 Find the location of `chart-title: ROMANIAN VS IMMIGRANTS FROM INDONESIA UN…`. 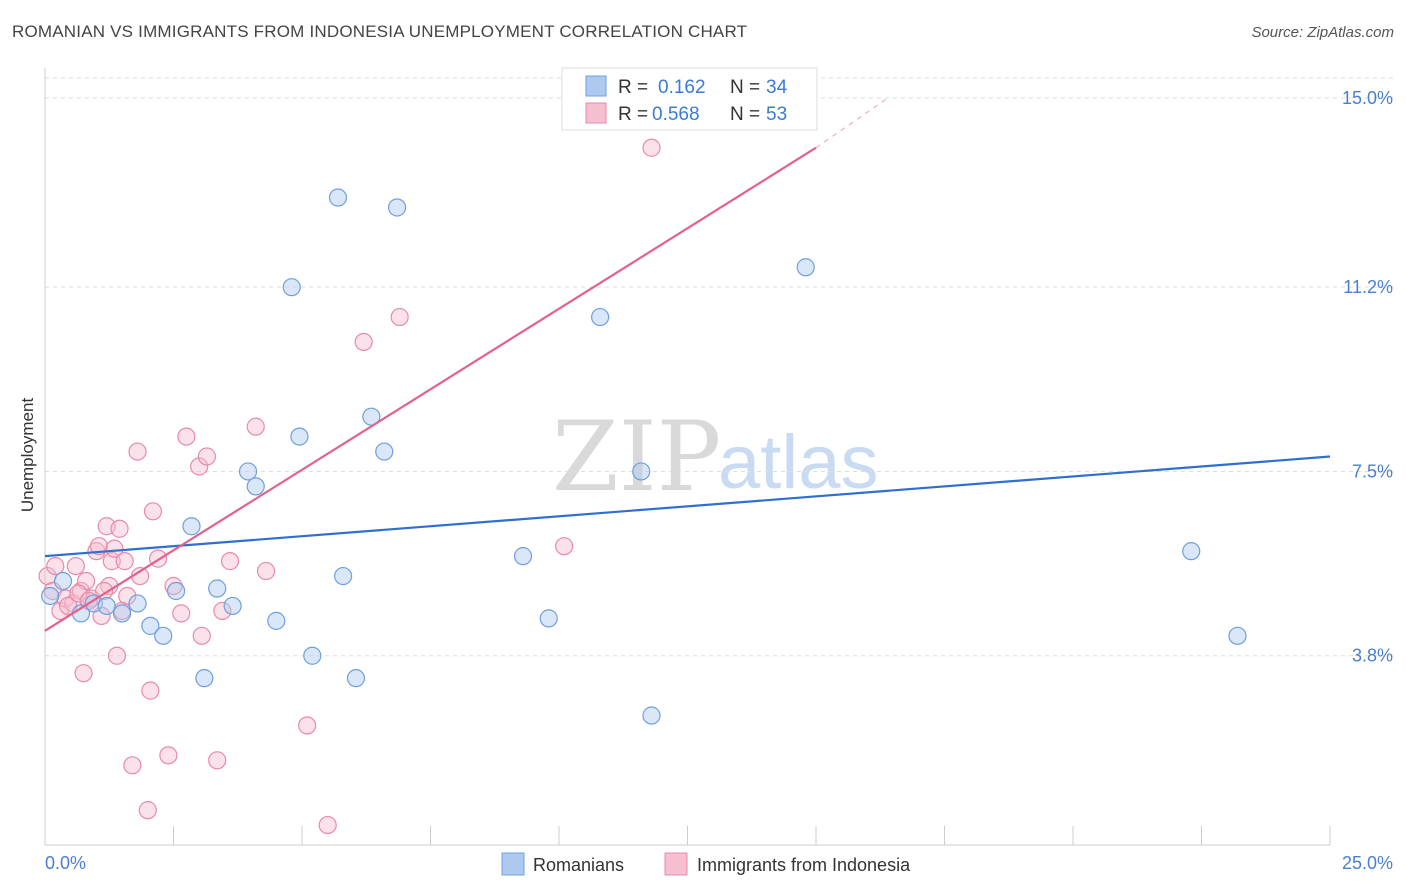

chart-title: ROMANIAN VS IMMIGRANTS FROM INDONESIA UN… is located at coordinates (380, 31).